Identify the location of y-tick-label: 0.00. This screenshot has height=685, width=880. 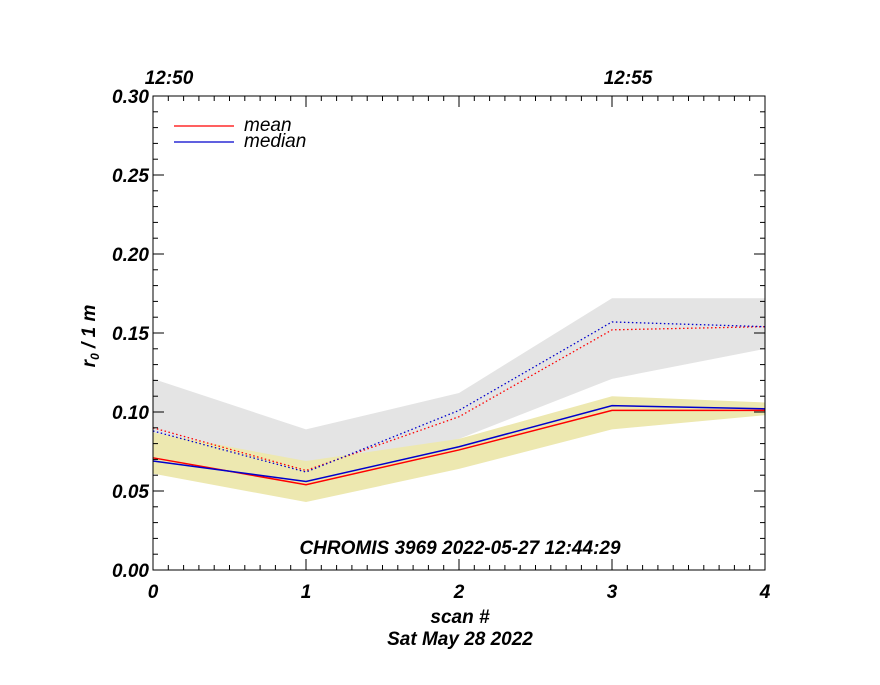
(130, 571).